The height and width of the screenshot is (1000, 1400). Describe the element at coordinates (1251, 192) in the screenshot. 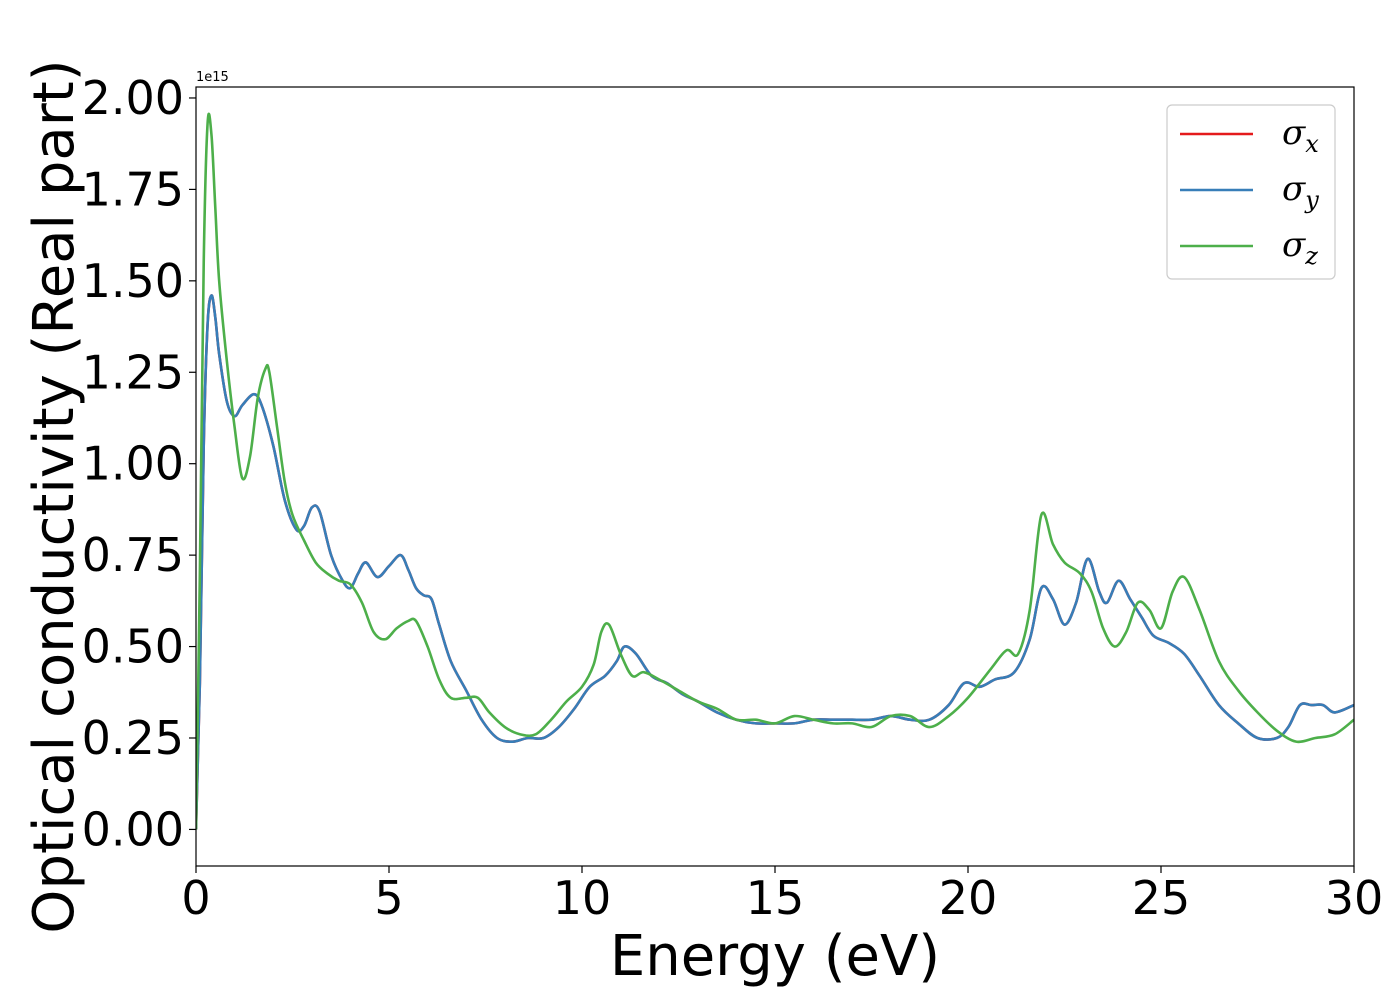

I see `legend-box` at that location.